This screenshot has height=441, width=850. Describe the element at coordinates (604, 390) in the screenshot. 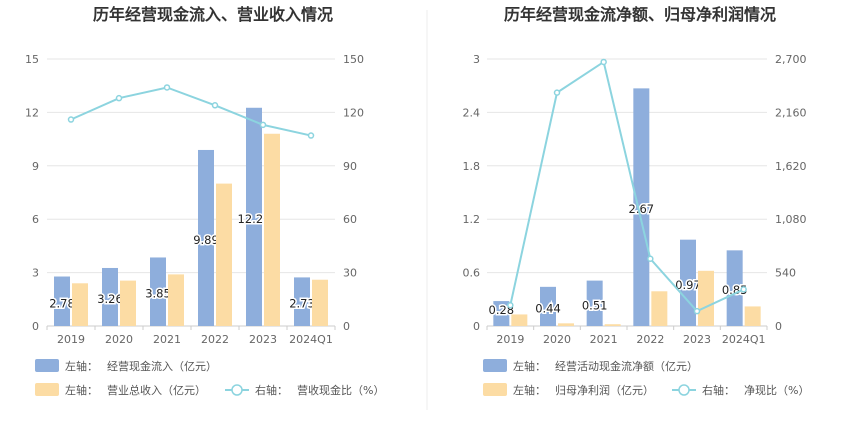

I see `legend-label: 归母净利润（亿元）` at that location.